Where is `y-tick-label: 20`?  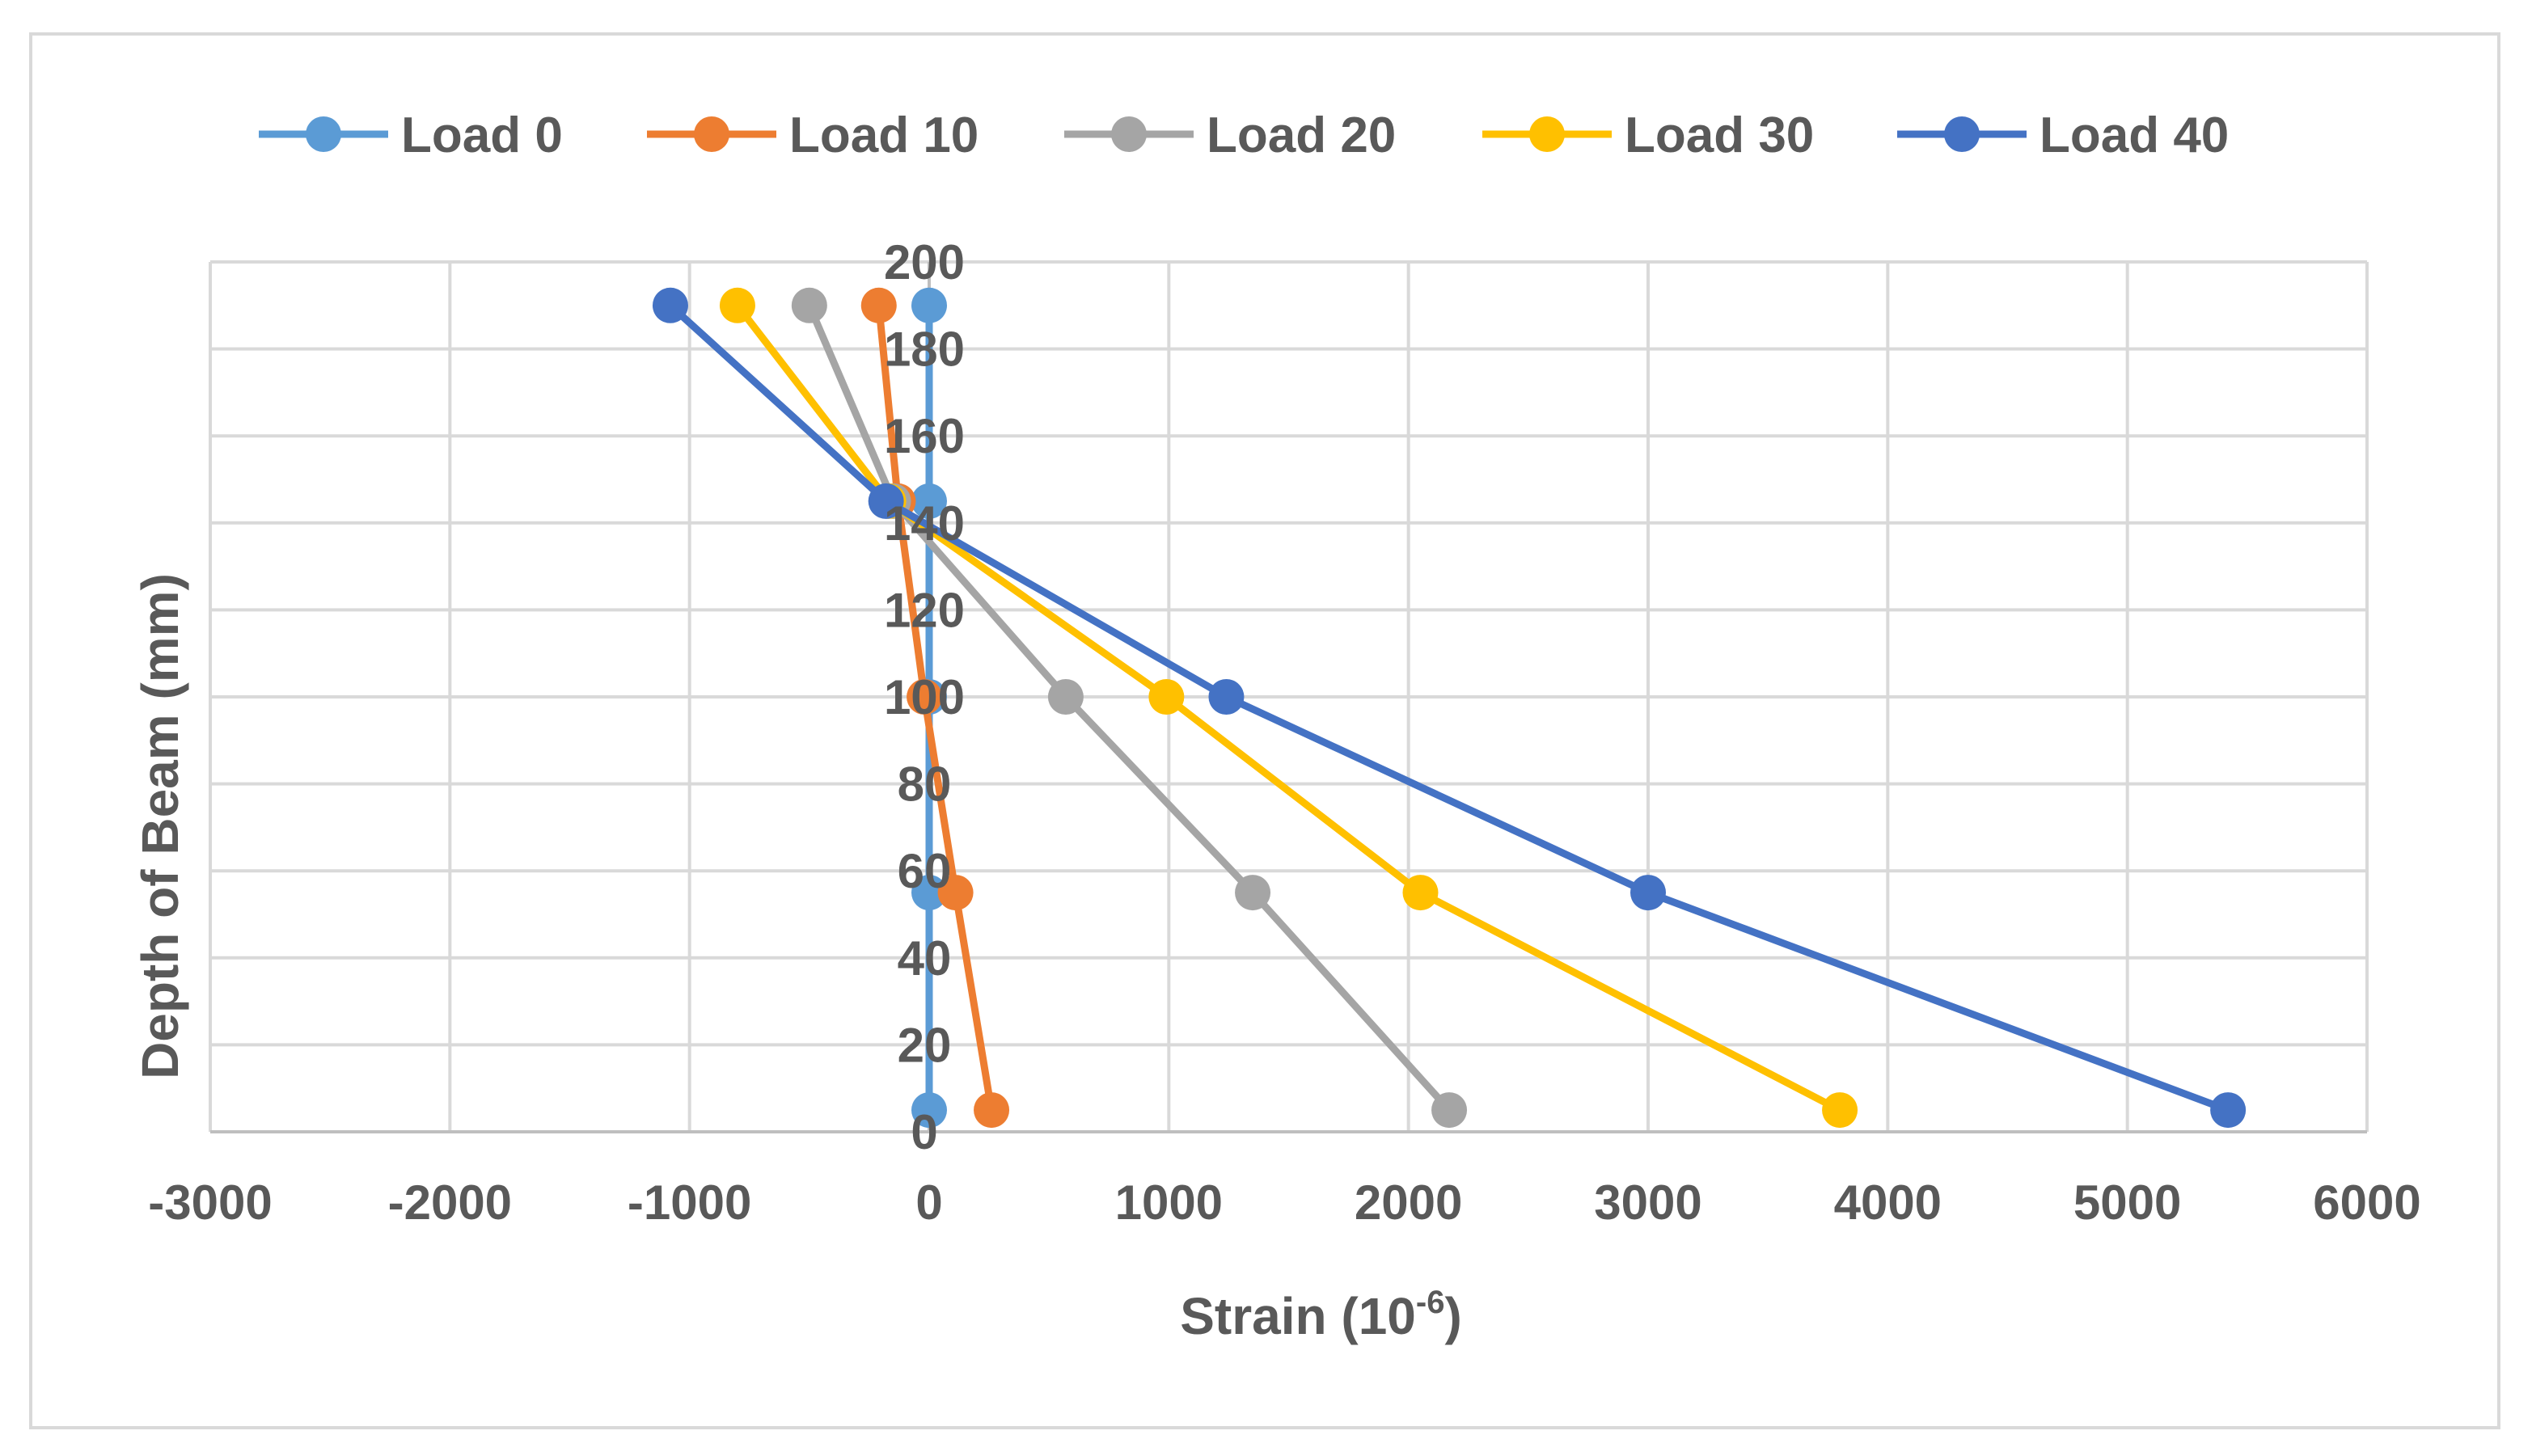
y-tick-label: 20 is located at coordinates (925, 1045).